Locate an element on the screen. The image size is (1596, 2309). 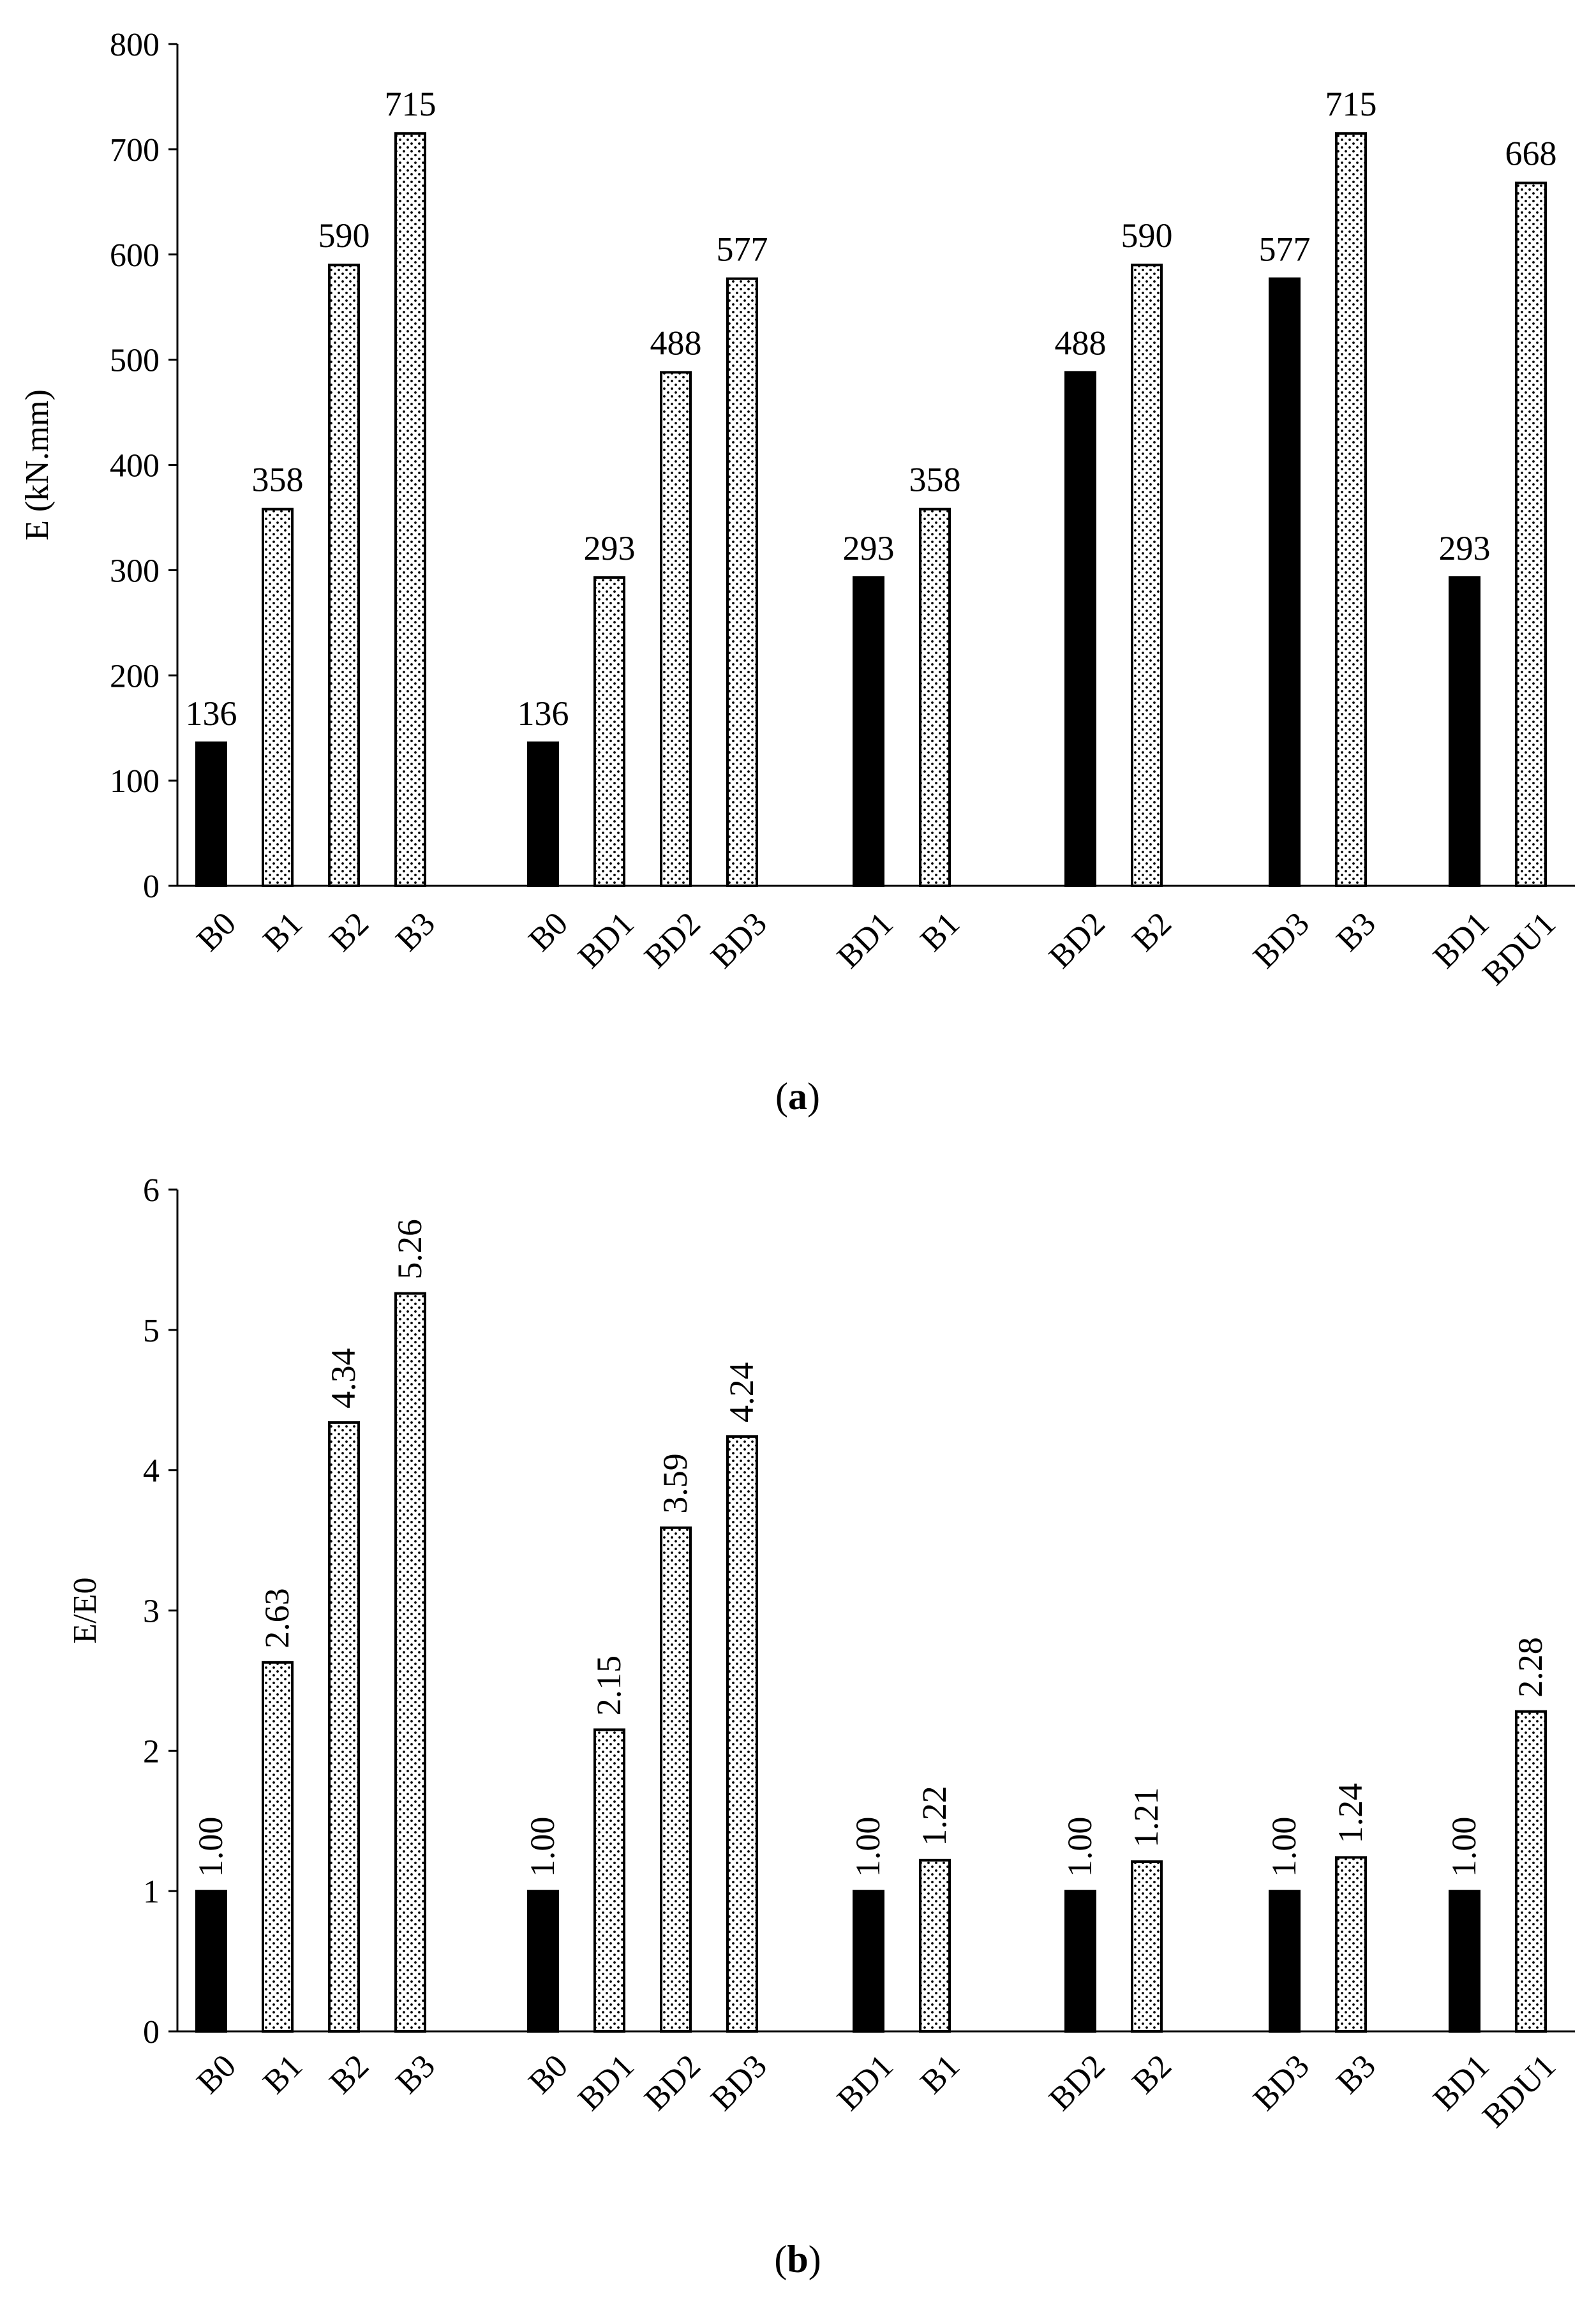
data-label: 2.28 is located at coordinates (1530, 1667).